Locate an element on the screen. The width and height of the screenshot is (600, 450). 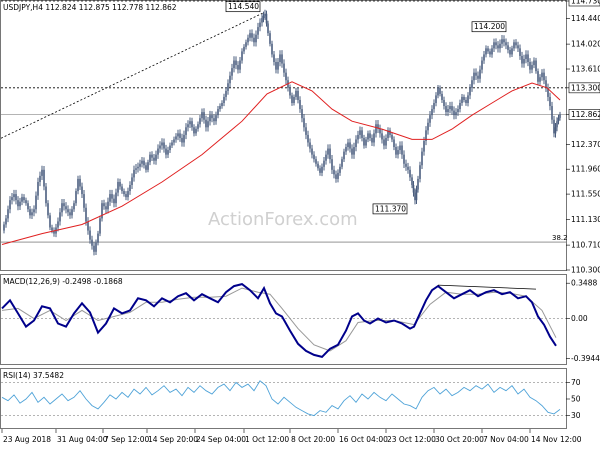
annotation-label-2: 111.370 is located at coordinates (390, 208).